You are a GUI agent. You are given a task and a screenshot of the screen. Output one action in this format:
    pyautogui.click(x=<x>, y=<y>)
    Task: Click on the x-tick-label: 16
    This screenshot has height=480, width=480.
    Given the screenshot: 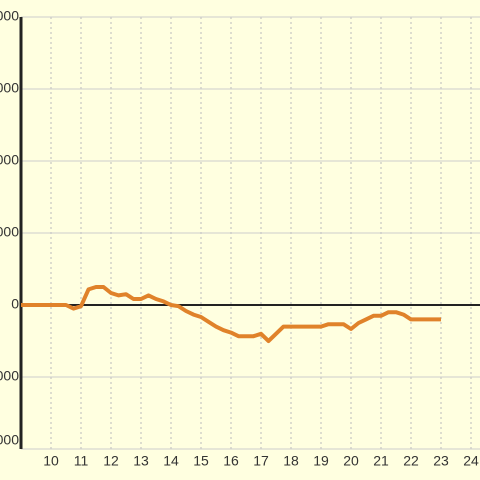 What is the action you would take?
    pyautogui.click(x=231, y=461)
    